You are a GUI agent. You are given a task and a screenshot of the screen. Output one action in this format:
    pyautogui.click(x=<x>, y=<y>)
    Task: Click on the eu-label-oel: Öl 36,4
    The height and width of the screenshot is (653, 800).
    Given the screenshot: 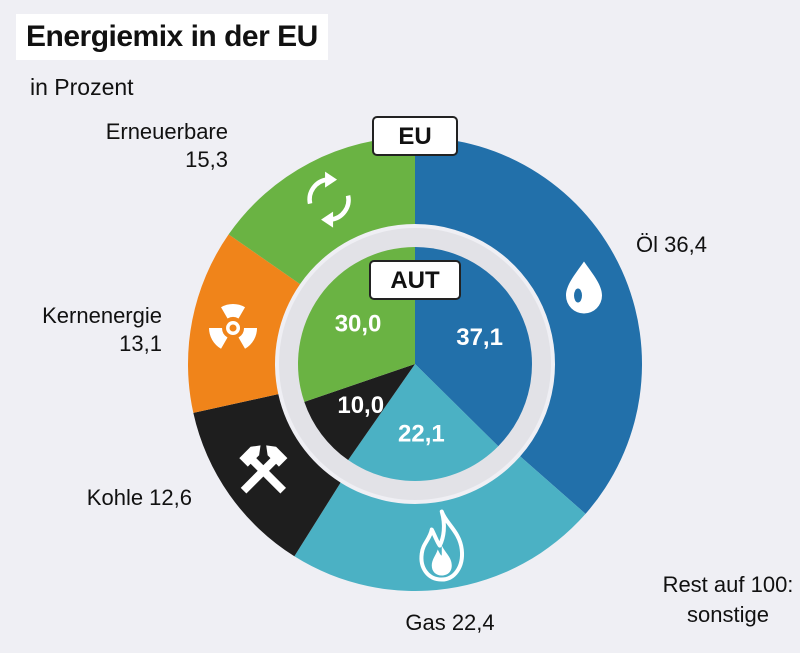 What is the action you would take?
    pyautogui.click(x=671, y=244)
    